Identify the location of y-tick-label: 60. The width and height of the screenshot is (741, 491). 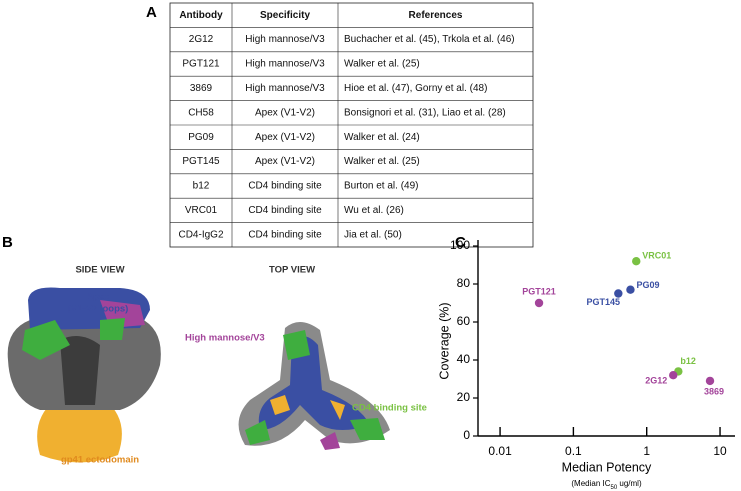
(464, 321).